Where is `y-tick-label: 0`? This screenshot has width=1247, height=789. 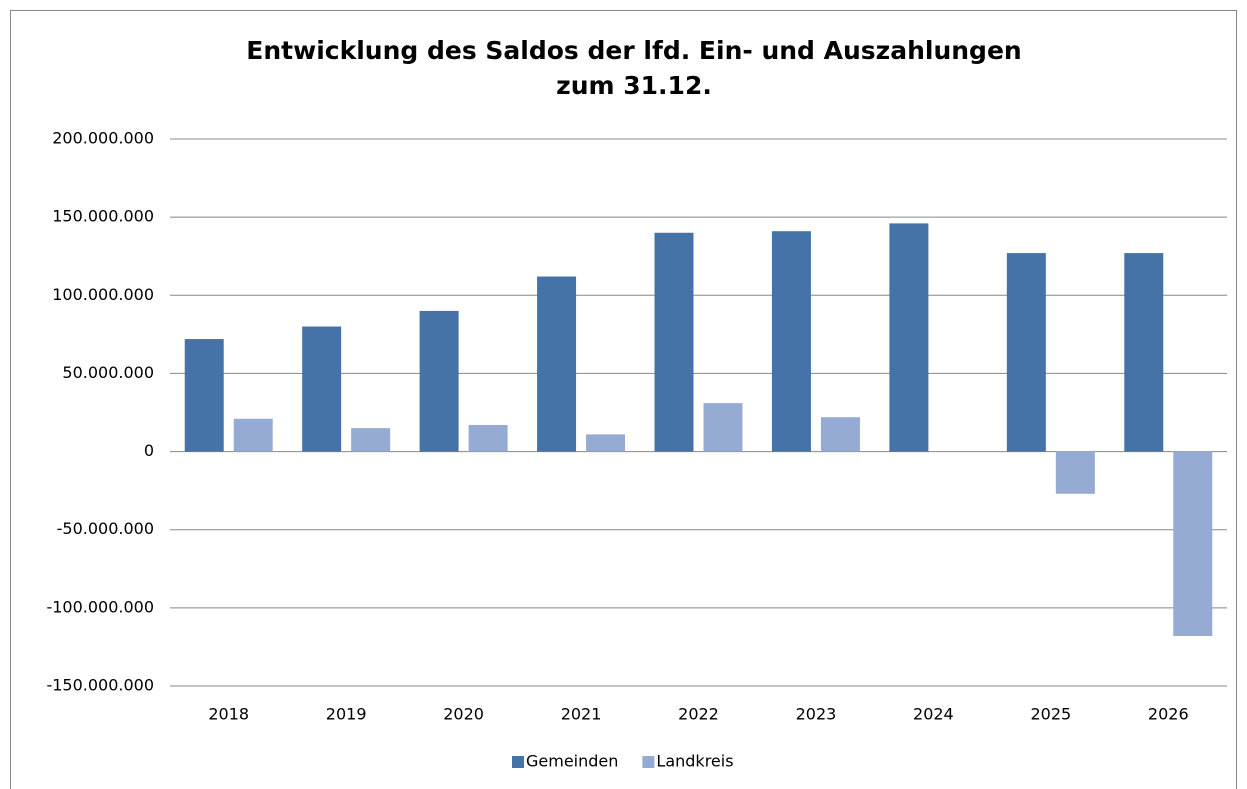 y-tick-label: 0 is located at coordinates (149, 450).